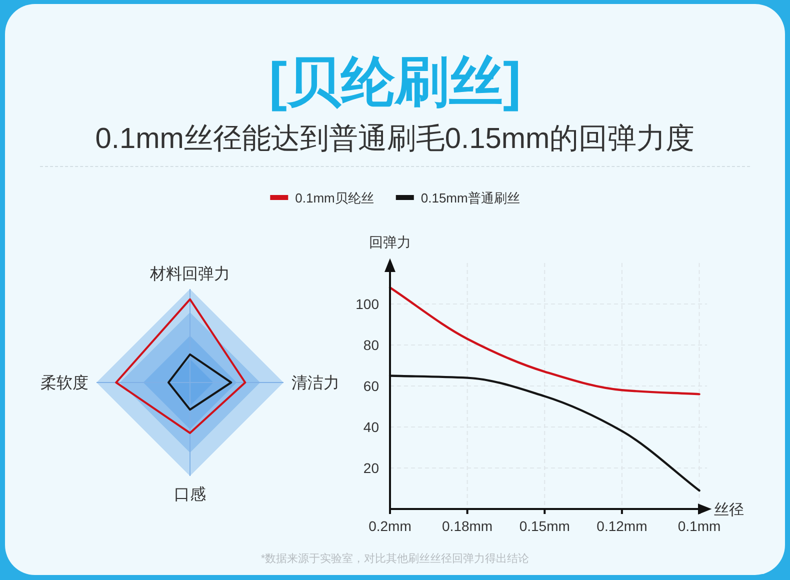 This screenshot has height=580, width=790. I want to click on subtitle: 0.1mm丝径能达到普通刷毛0.15mm的回弹力度, so click(395, 139).